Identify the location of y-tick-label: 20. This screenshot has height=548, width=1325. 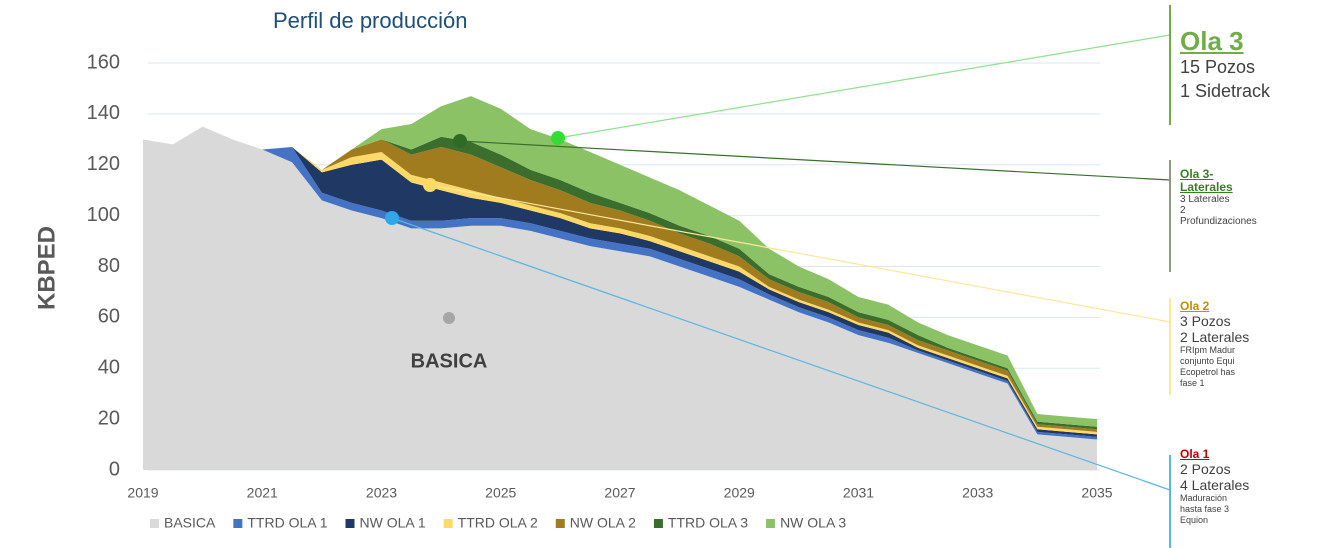
(109, 418).